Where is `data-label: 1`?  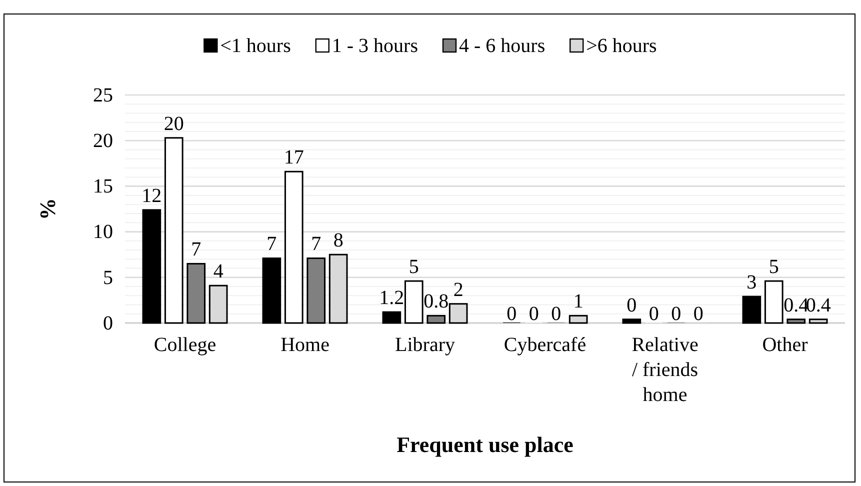 data-label: 1 is located at coordinates (578, 301).